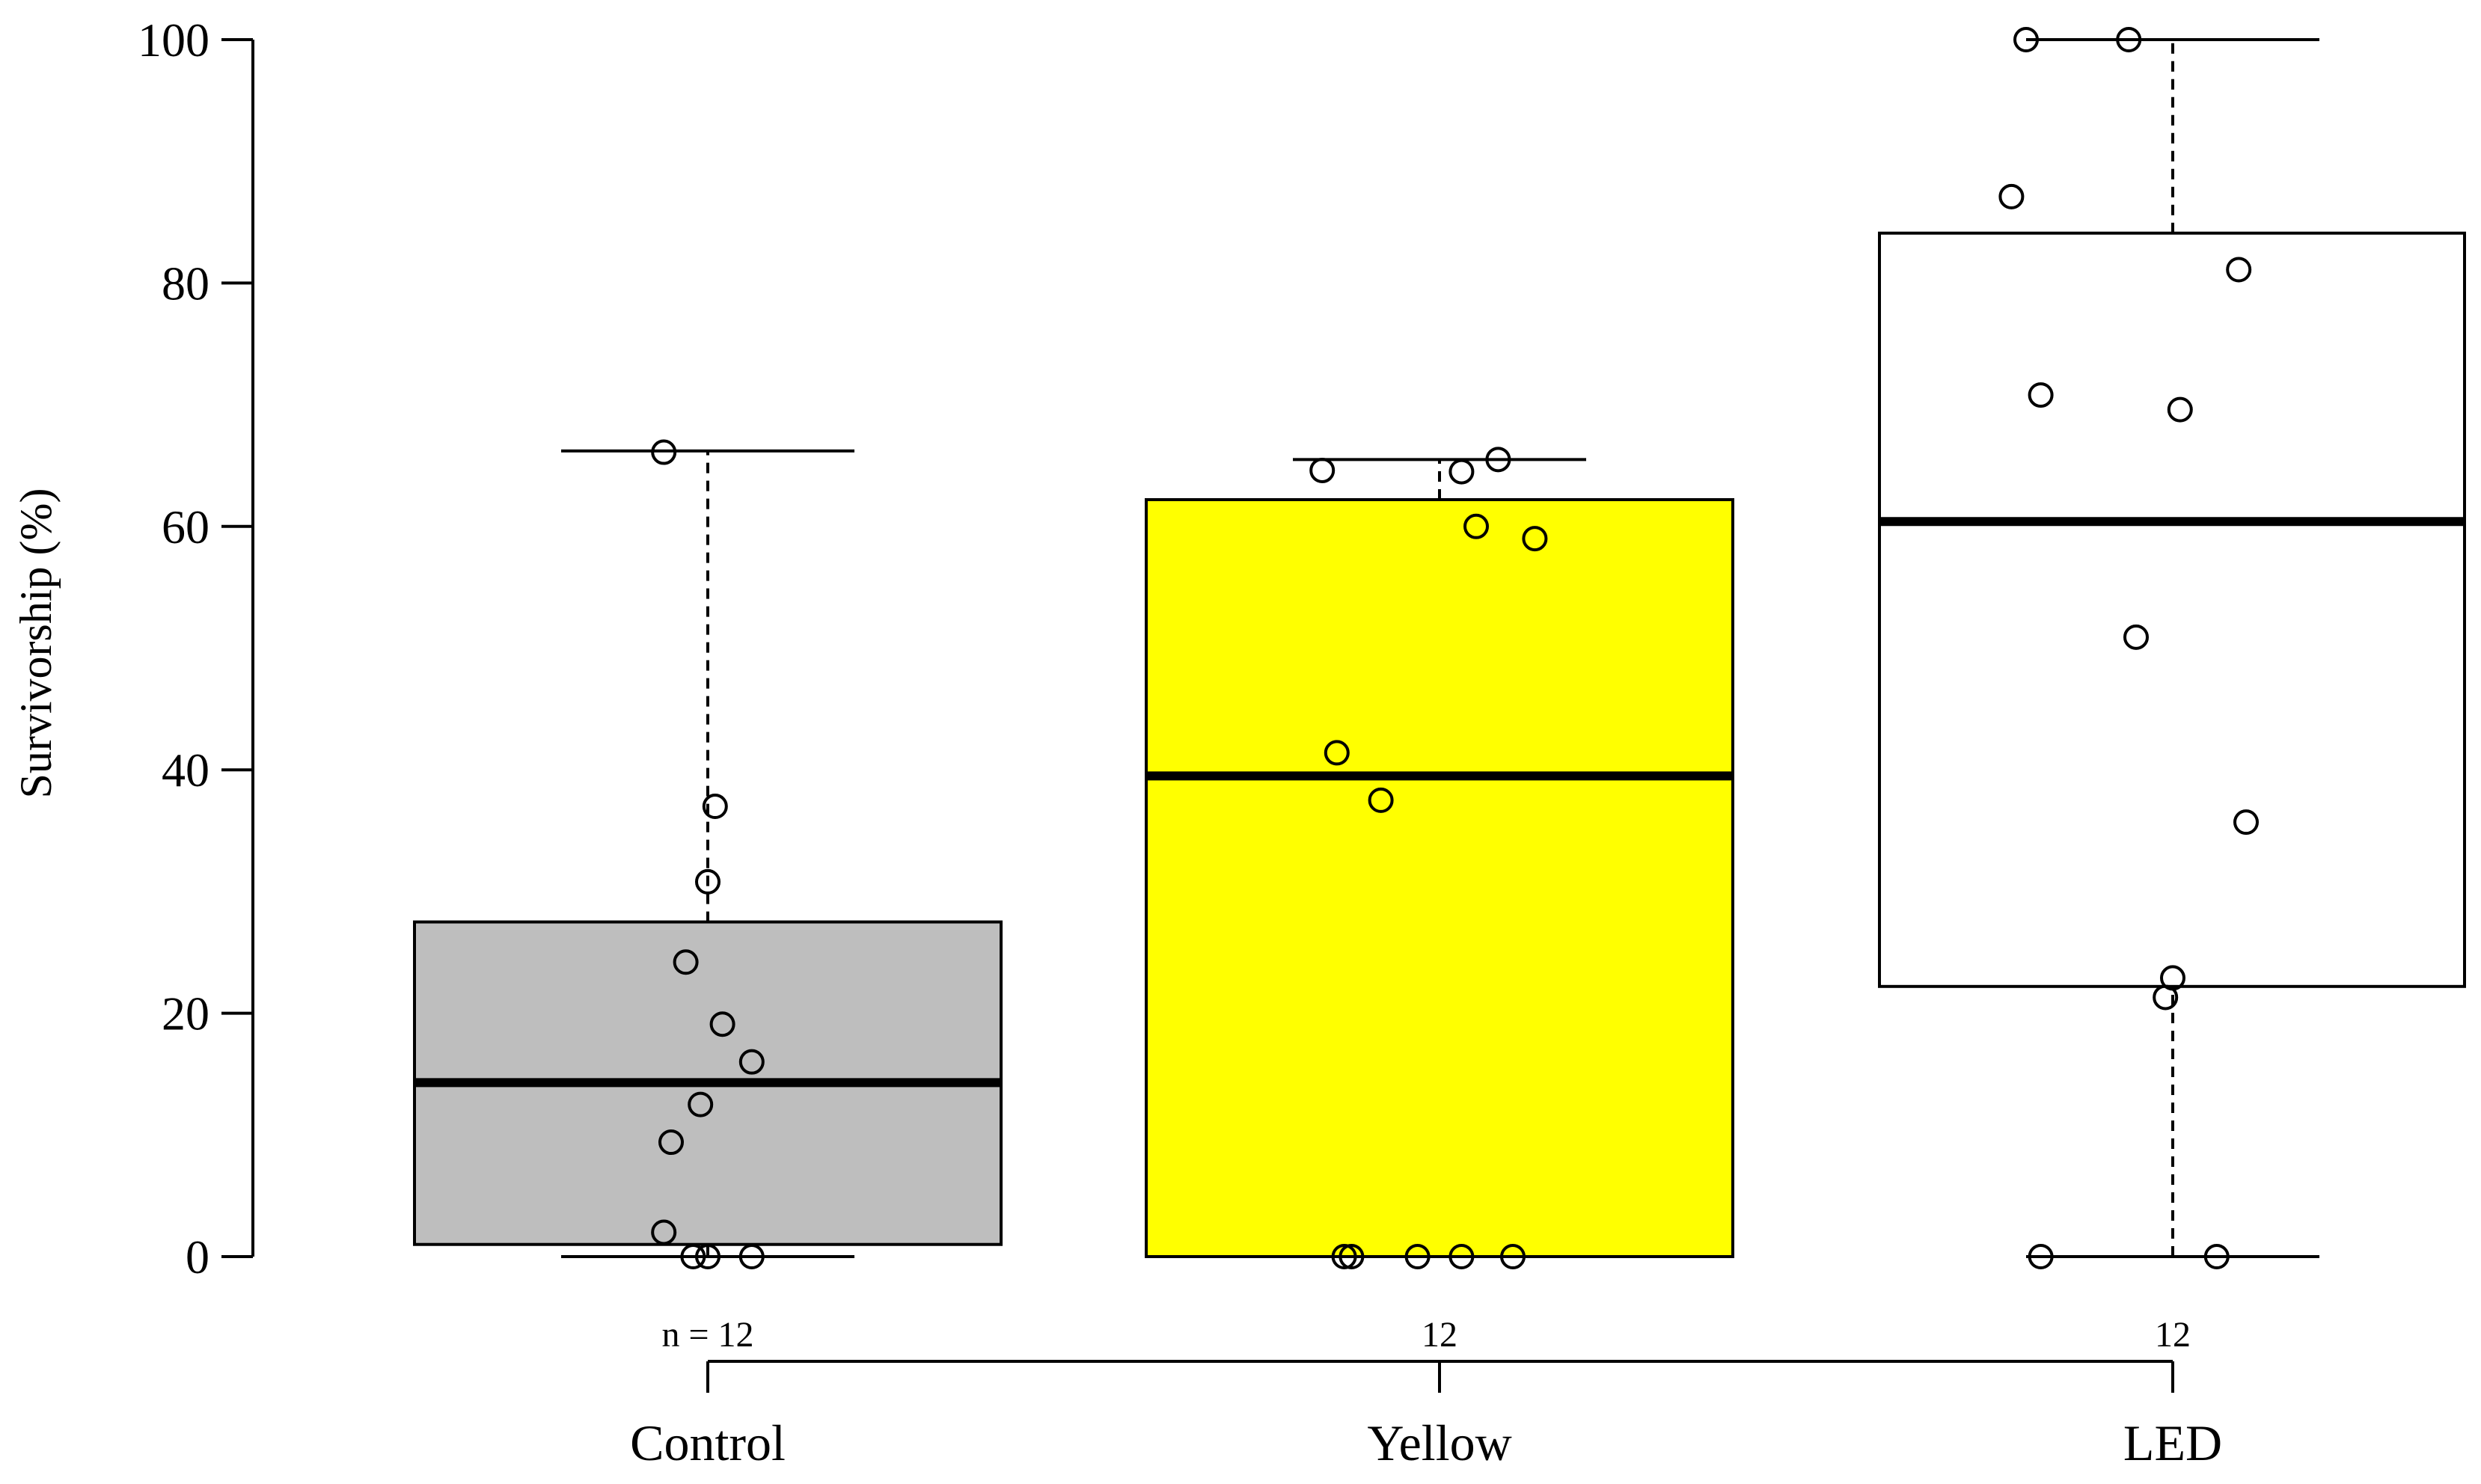  I want to click on y-axis-title: Survivorship (%), so click(36, 643).